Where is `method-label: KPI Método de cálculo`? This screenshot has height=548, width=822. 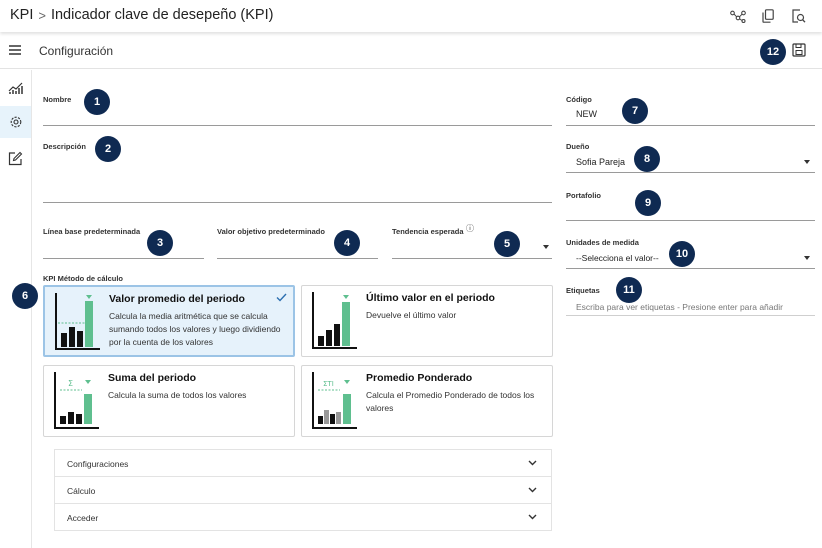 method-label: KPI Método de cálculo is located at coordinates (83, 278).